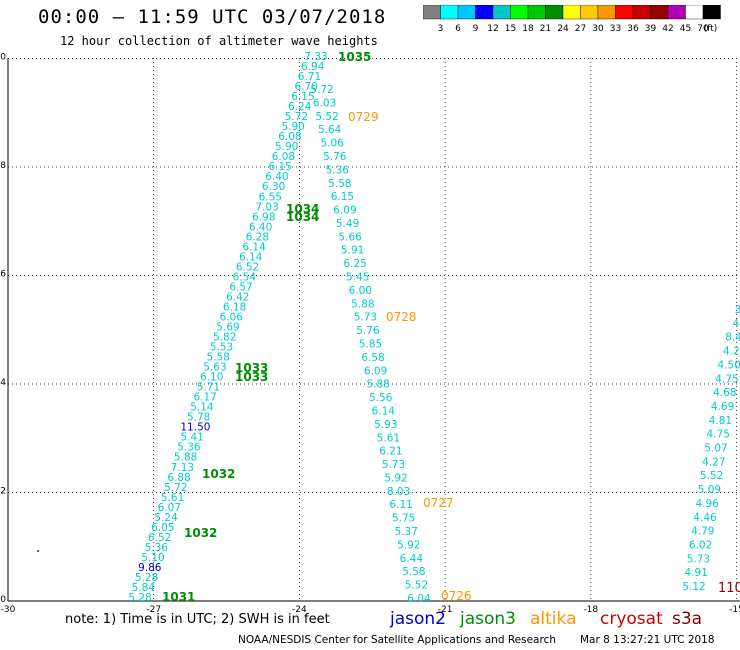 Image resolution: width=740 pixels, height=650 pixels. I want to click on swh-value: 7.33, so click(315, 57).